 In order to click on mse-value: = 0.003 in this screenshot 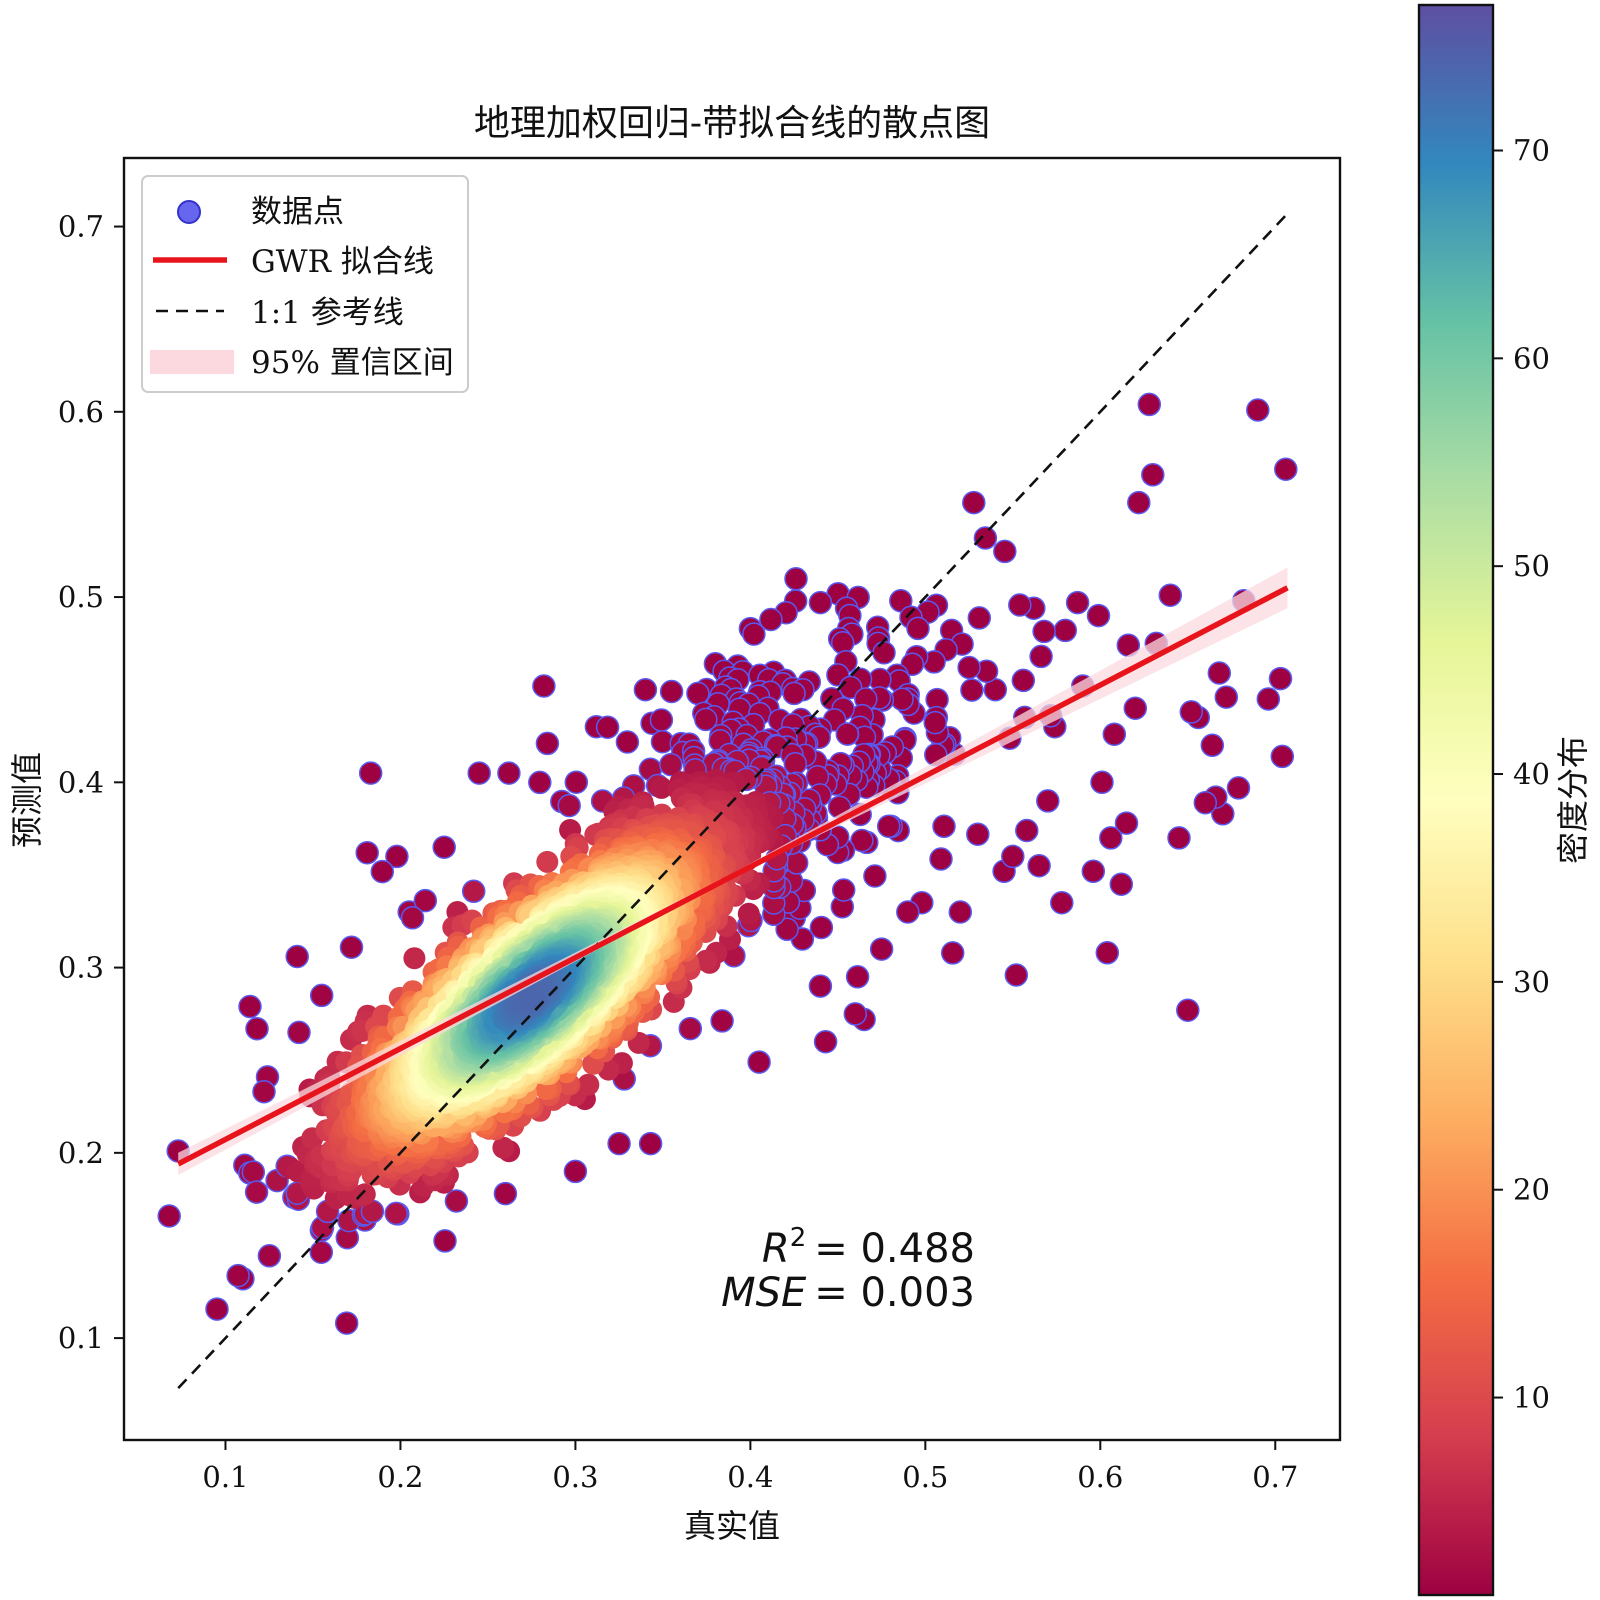, I will do `click(894, 1293)`.